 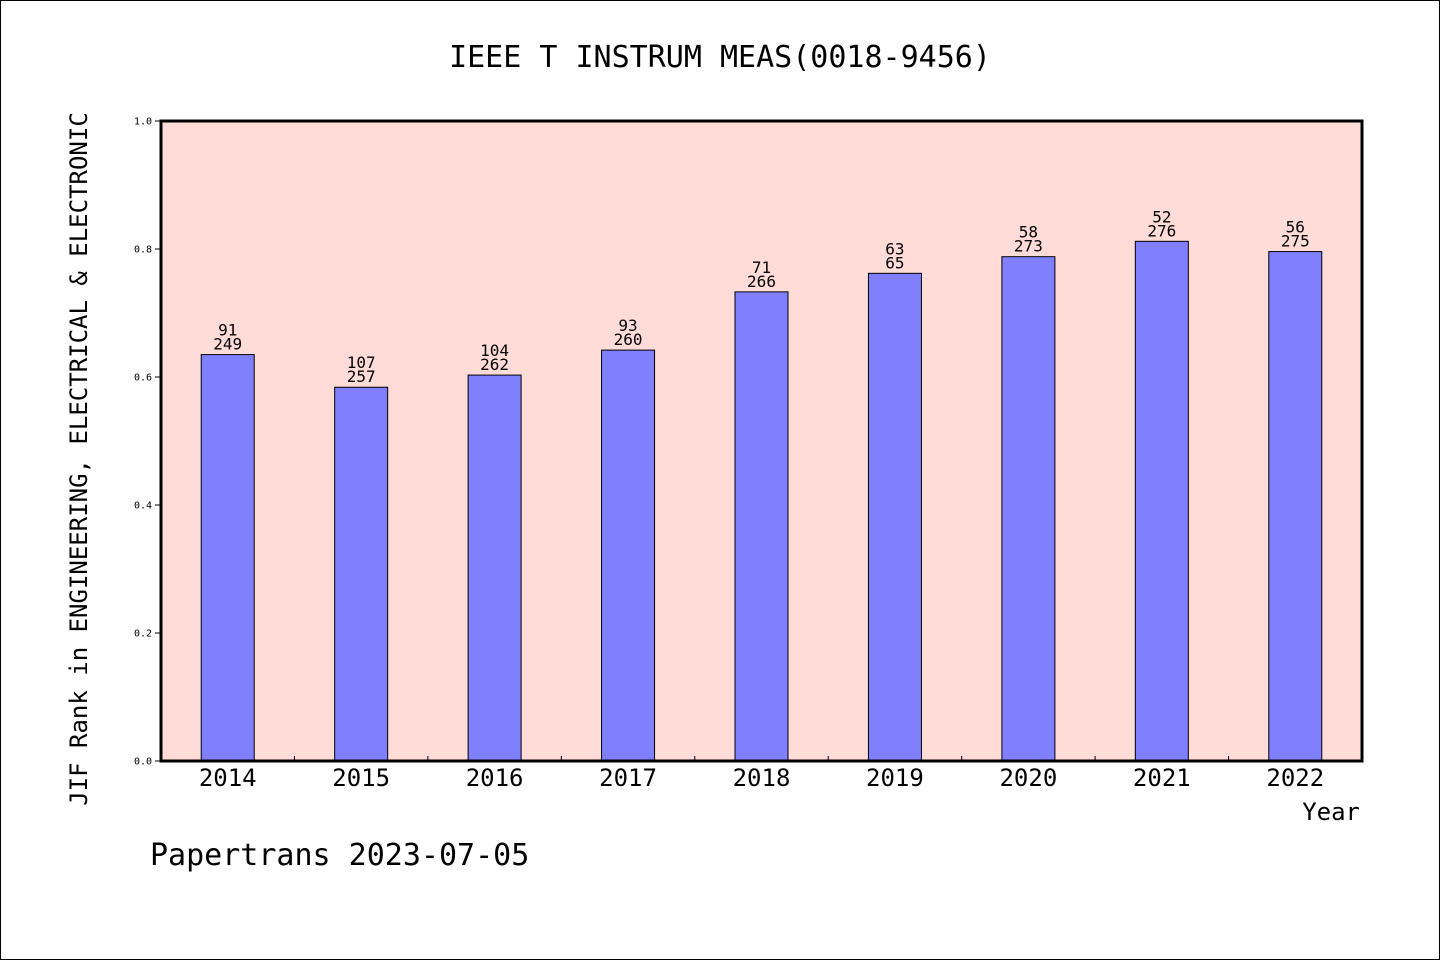 What do you see at coordinates (494, 364) in the screenshot?
I see `bar-total-label: 262` at bounding box center [494, 364].